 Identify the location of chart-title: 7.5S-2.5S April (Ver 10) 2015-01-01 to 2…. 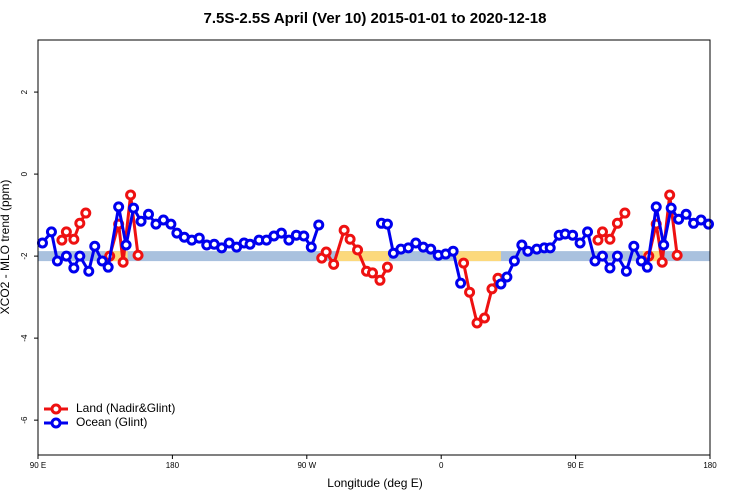
(375, 18).